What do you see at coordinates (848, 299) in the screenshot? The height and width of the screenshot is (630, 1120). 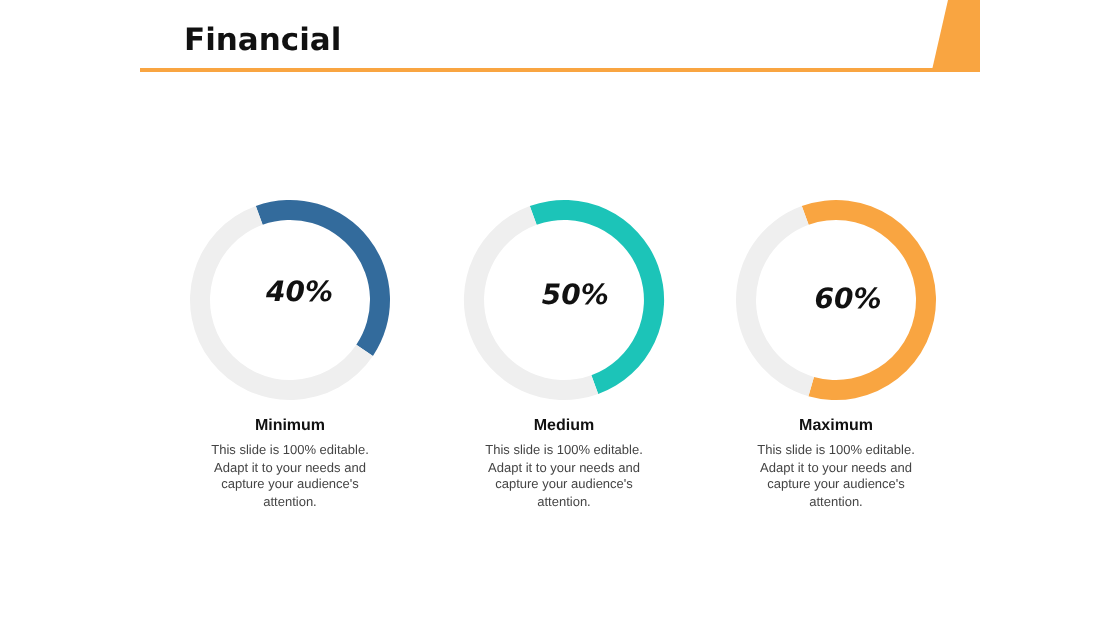 I see `data-label: 60%` at bounding box center [848, 299].